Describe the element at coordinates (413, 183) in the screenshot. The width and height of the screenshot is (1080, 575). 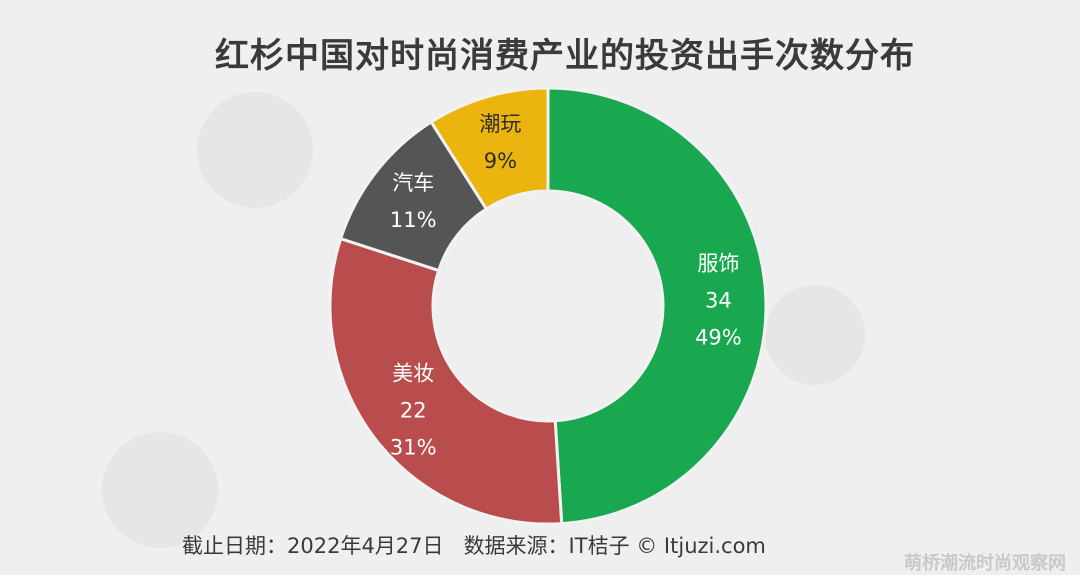
I see `slice-label-name: 汽车` at that location.